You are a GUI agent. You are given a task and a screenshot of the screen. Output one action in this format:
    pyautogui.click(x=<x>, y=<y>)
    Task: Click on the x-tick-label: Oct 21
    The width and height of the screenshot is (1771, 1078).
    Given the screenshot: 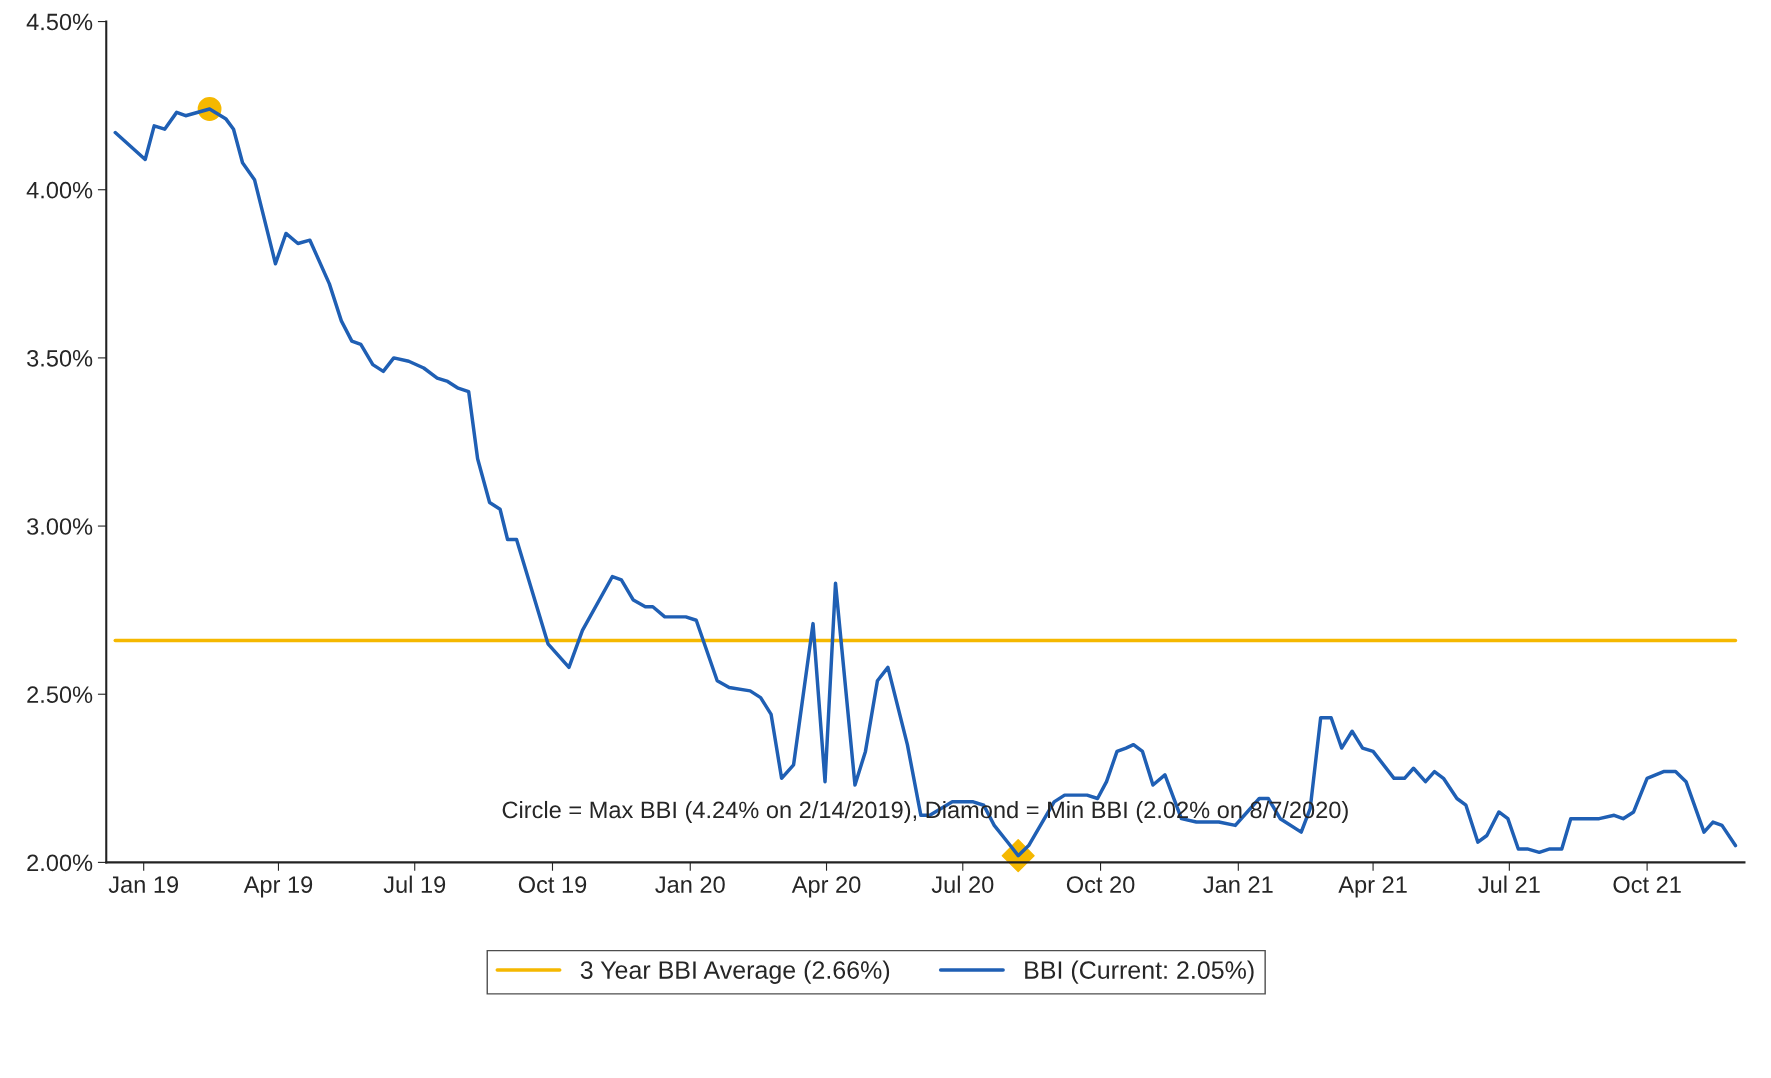 What is the action you would take?
    pyautogui.click(x=1647, y=884)
    